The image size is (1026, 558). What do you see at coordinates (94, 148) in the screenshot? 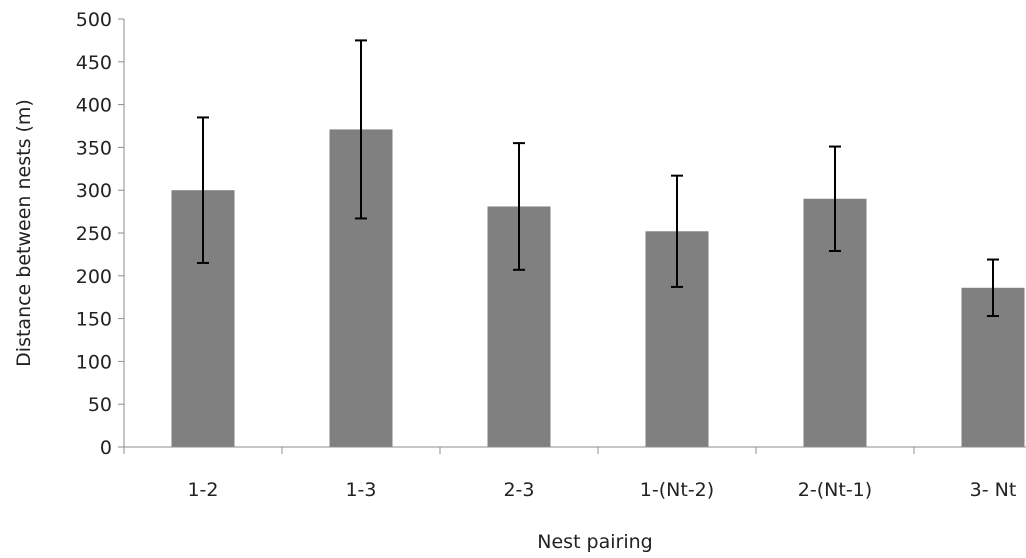
I see `y-tick-label: 350` at bounding box center [94, 148].